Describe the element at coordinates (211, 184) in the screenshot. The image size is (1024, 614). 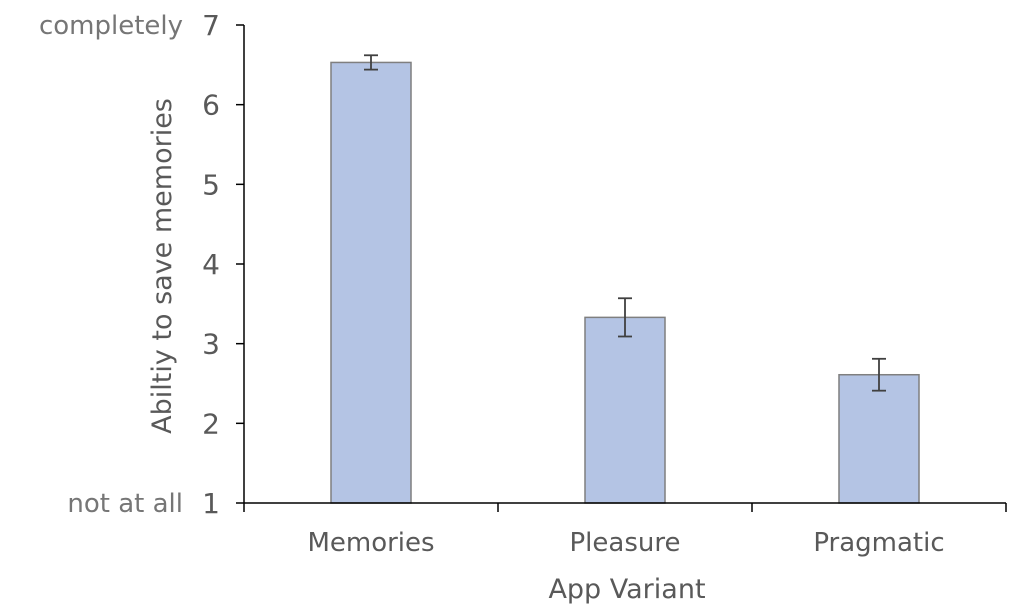
I see `y-tick-label-5: 5` at that location.